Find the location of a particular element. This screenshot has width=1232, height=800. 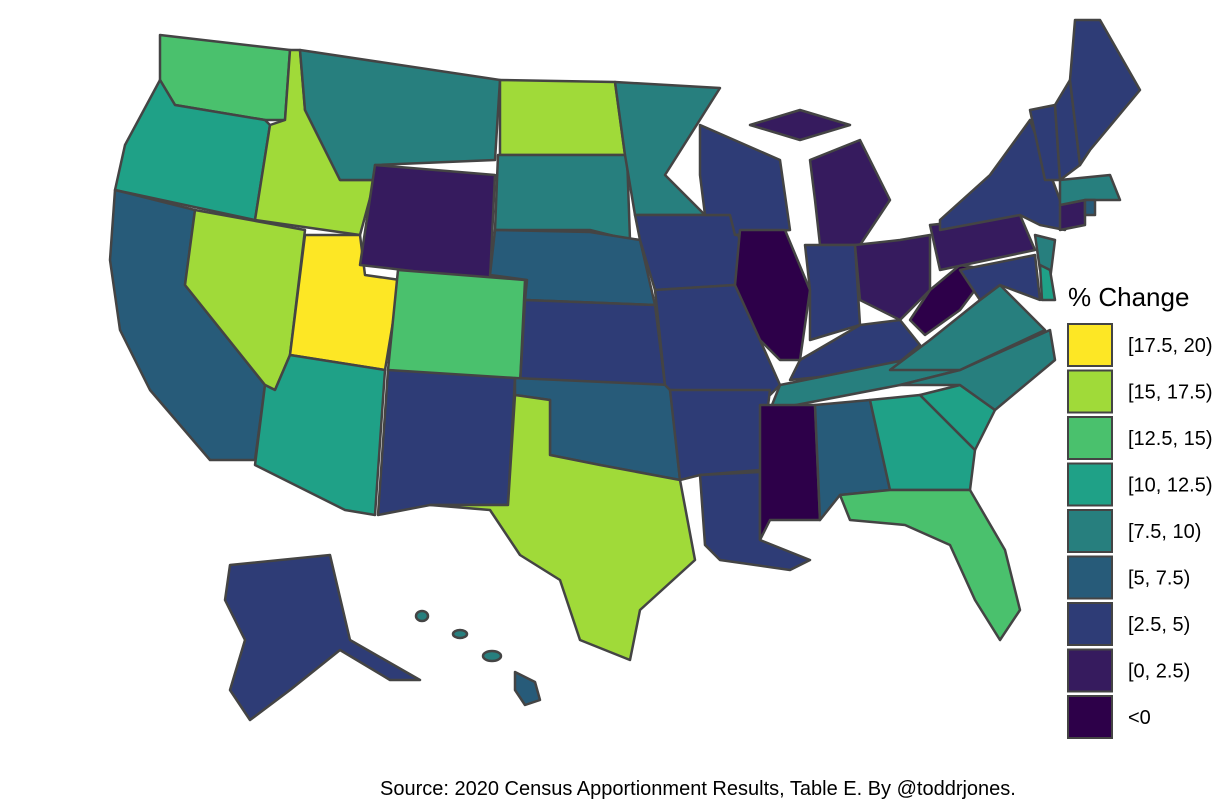

legend-label: [15, 17.5) is located at coordinates (1170, 393).